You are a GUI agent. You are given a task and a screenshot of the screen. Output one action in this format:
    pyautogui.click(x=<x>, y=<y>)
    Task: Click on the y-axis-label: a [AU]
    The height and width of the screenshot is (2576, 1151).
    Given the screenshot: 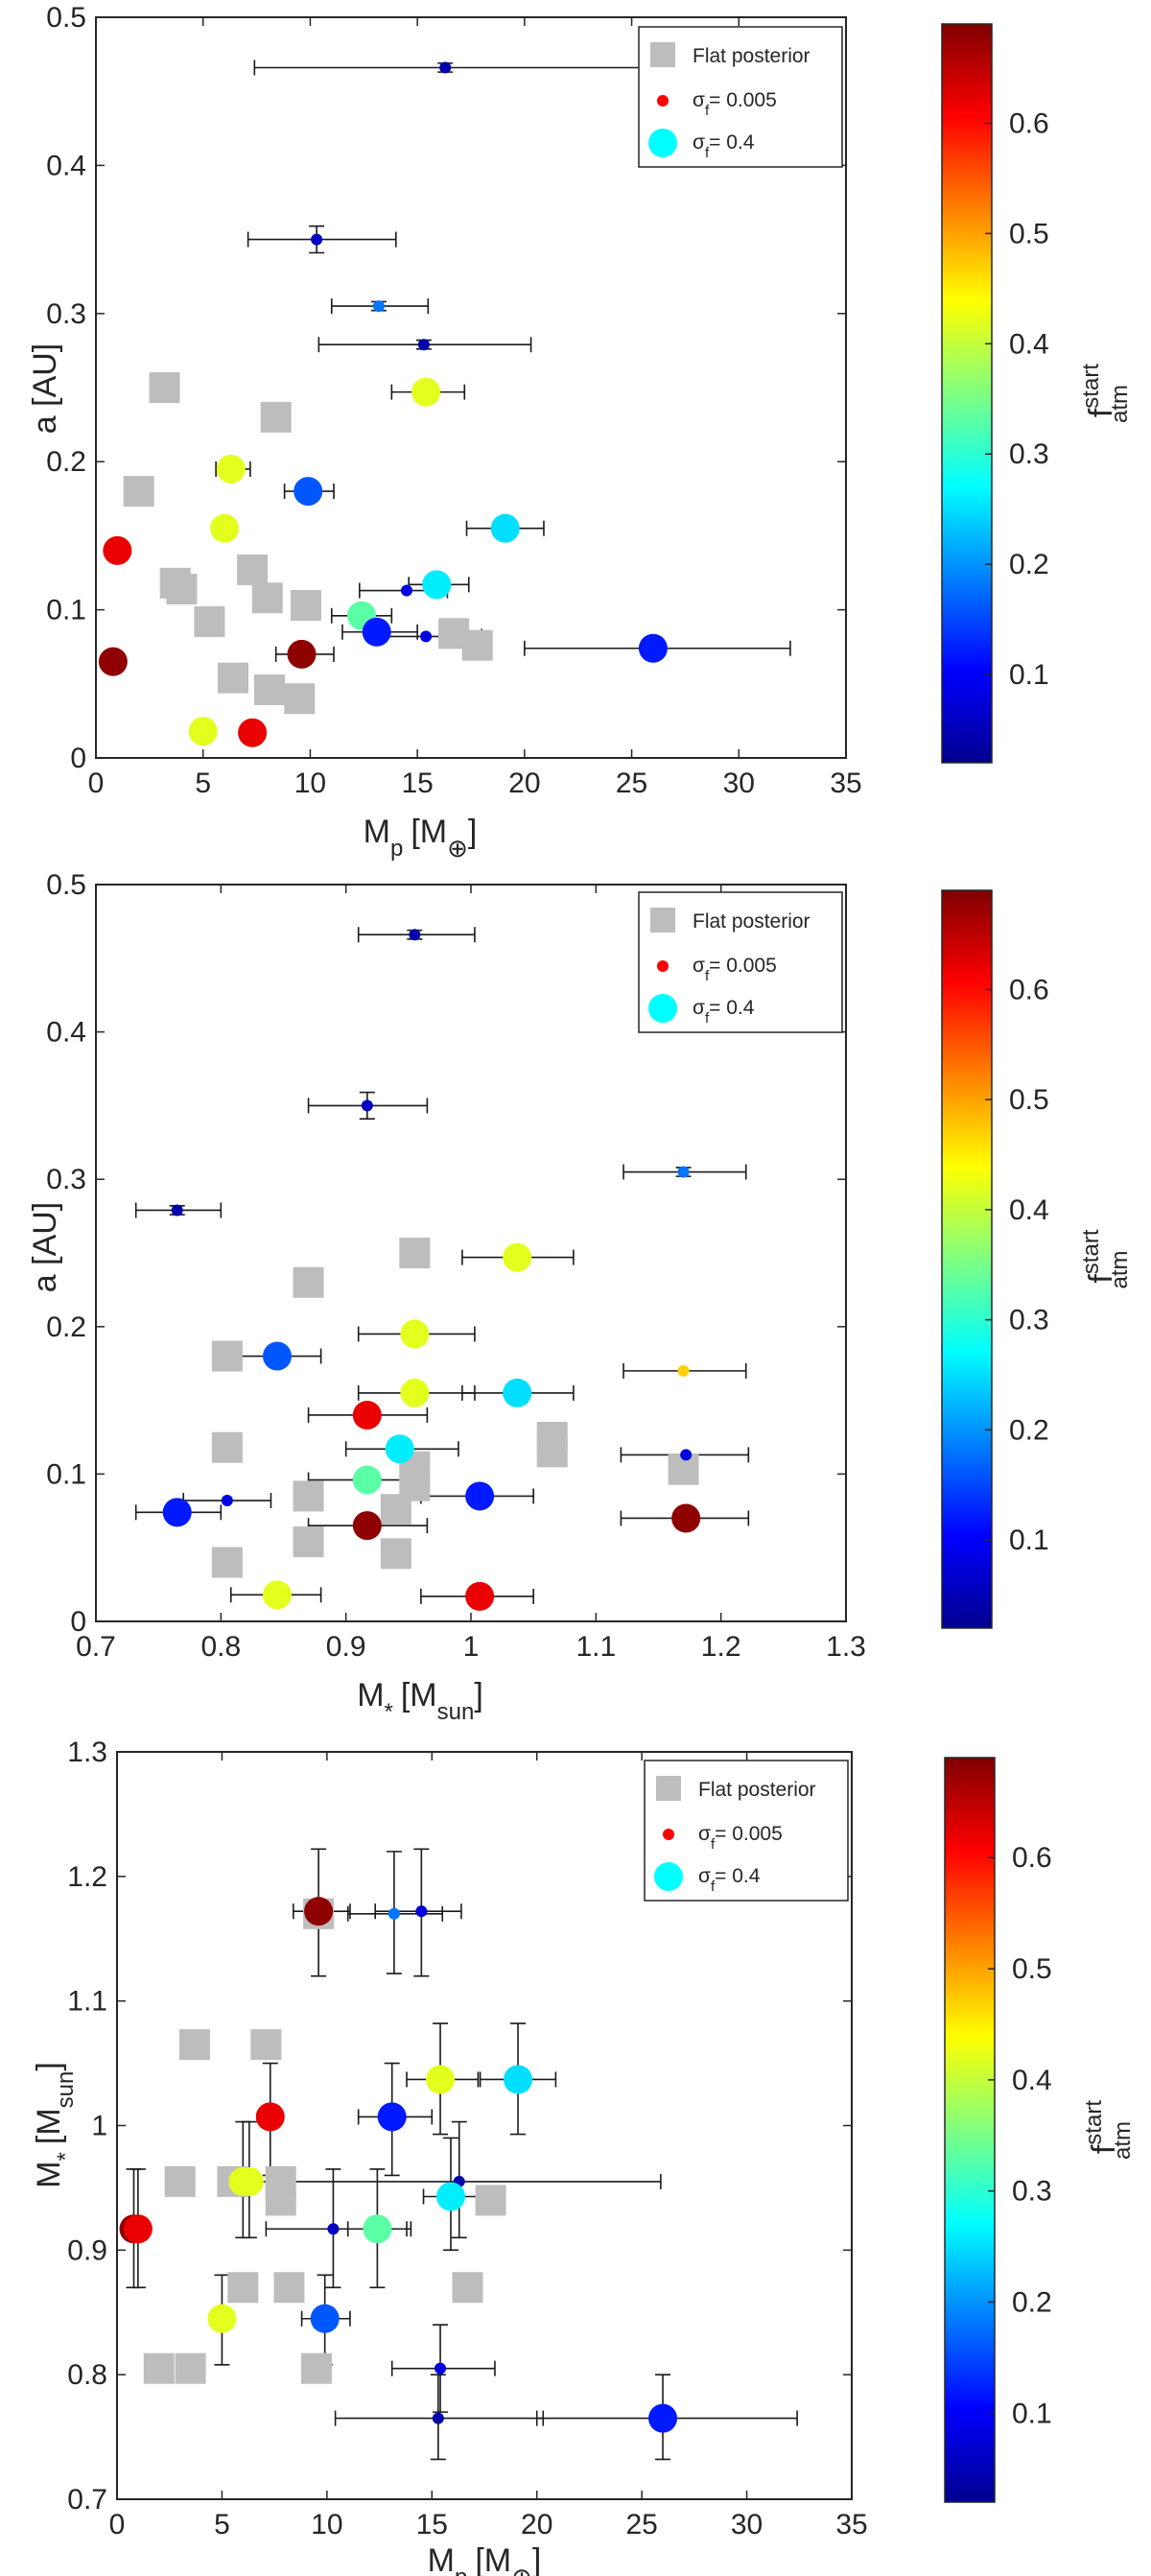 What is the action you would take?
    pyautogui.click(x=45, y=1247)
    